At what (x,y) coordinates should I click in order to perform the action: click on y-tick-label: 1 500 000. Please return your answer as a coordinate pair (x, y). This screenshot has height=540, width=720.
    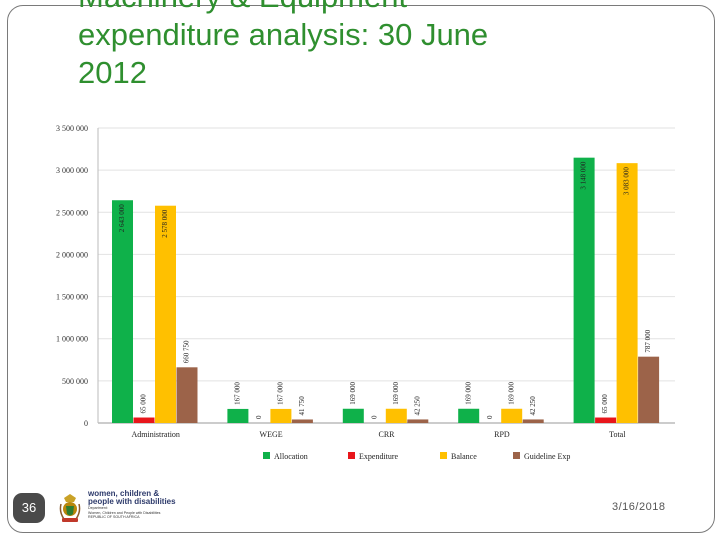
    Looking at the image, I should click on (72, 297).